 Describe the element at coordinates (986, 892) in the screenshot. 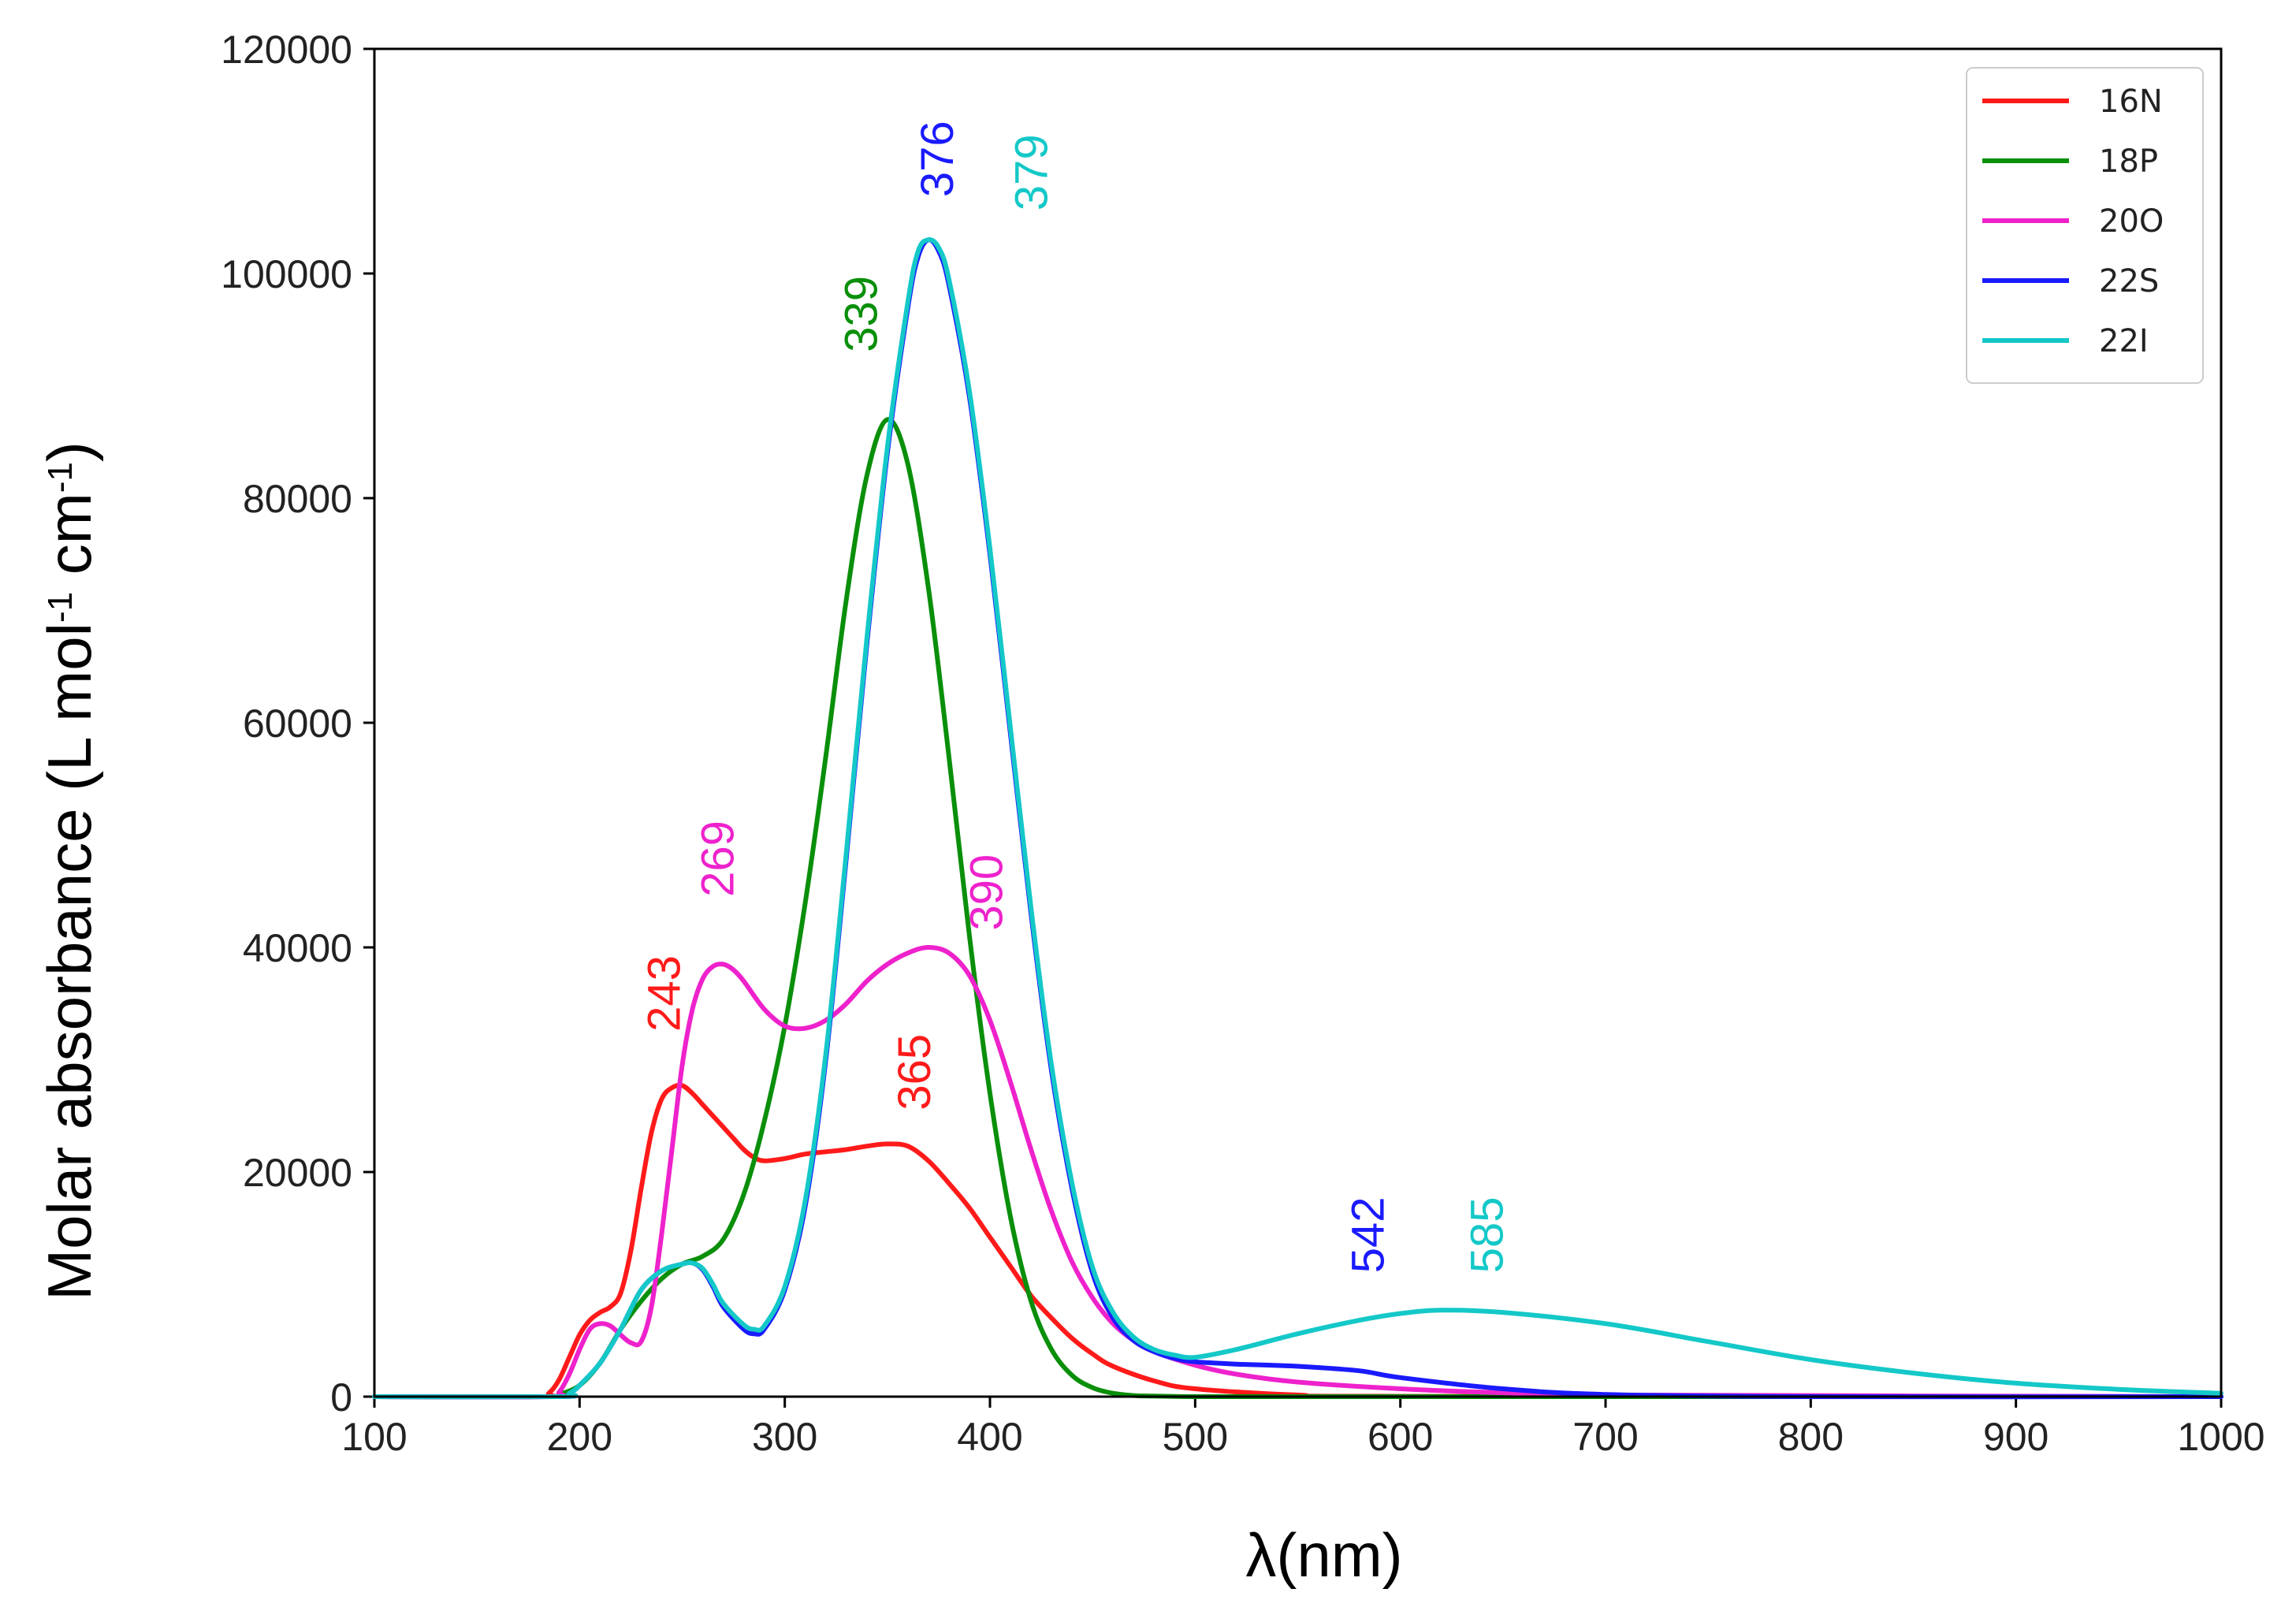

I see `peak-label: 390` at that location.